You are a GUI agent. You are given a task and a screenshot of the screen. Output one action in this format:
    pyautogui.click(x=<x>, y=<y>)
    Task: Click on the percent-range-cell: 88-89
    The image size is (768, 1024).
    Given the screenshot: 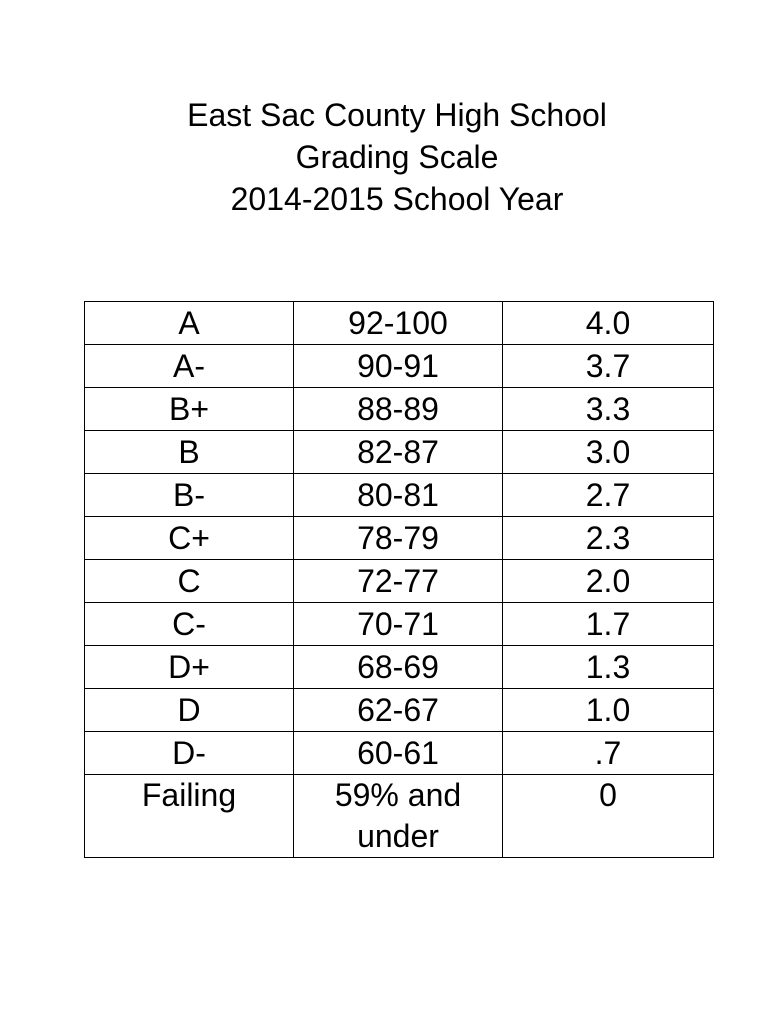 What is the action you would take?
    pyautogui.click(x=398, y=409)
    